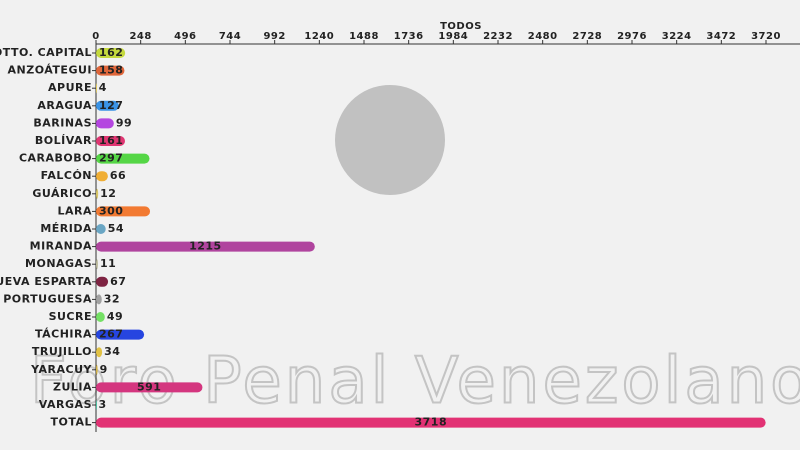 The width and height of the screenshot is (800, 450). I want to click on chart-title: TODOS, so click(461, 26).